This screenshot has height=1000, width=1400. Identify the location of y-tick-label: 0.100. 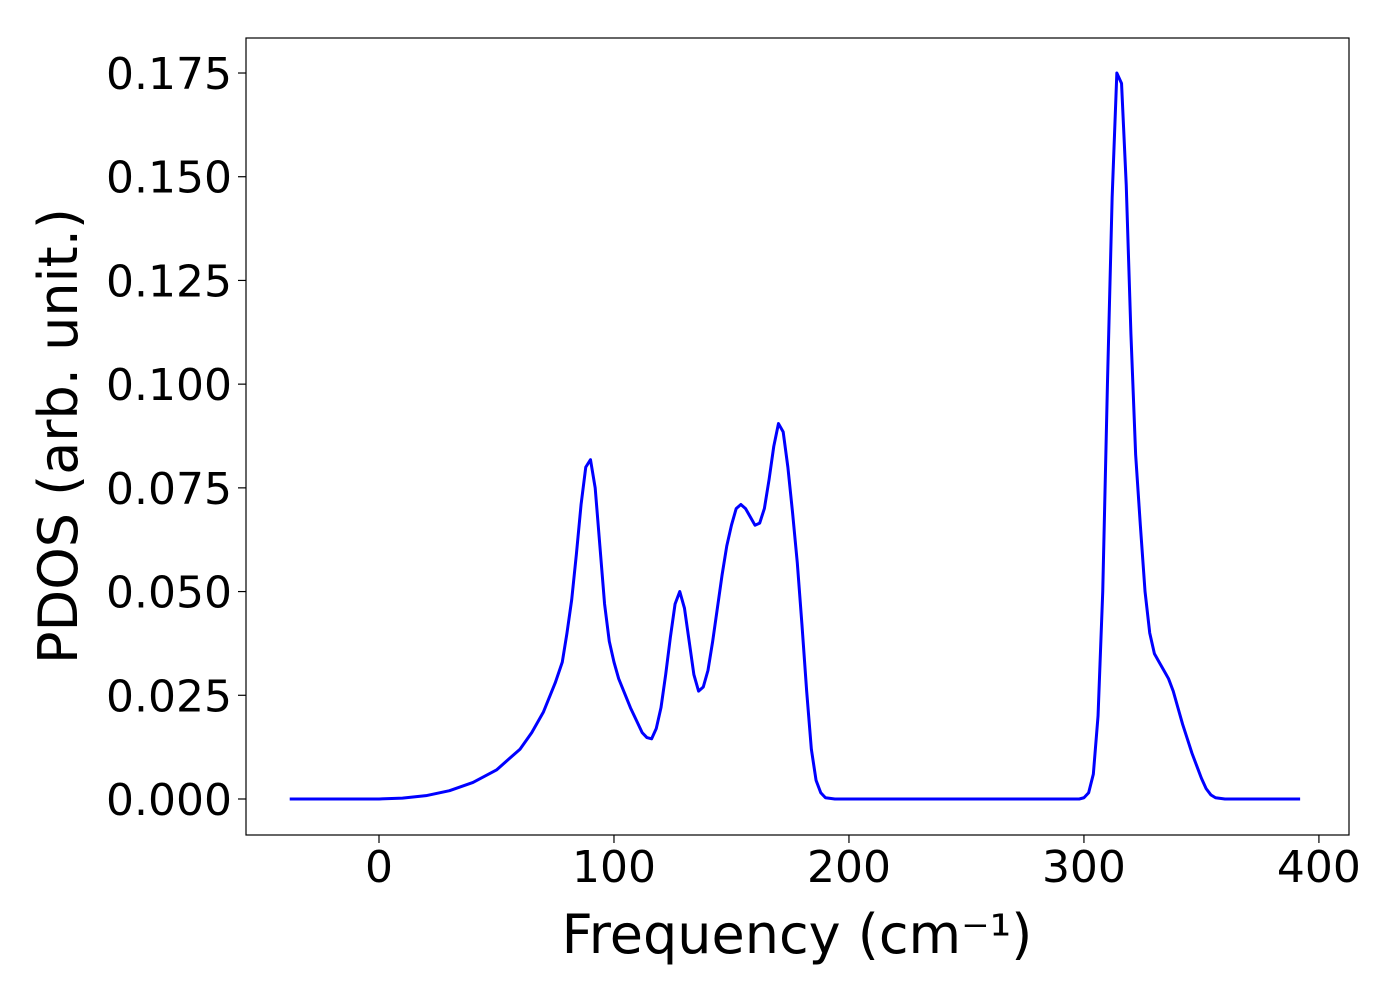
(169, 385).